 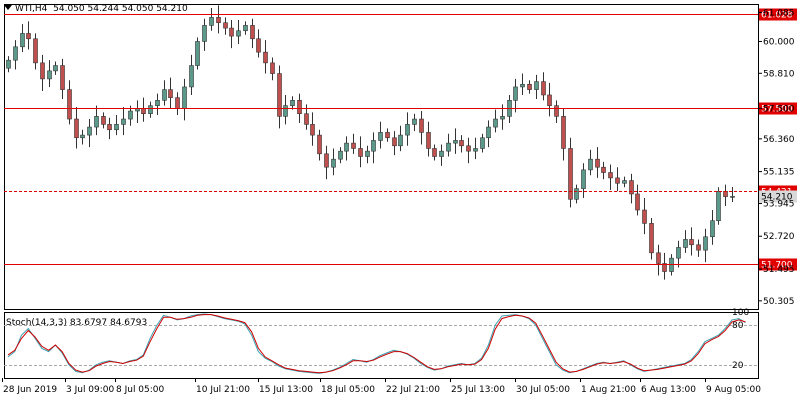 What do you see at coordinates (286, 390) in the screenshot?
I see `time-tick-label: 15 Jul 13:00` at bounding box center [286, 390].